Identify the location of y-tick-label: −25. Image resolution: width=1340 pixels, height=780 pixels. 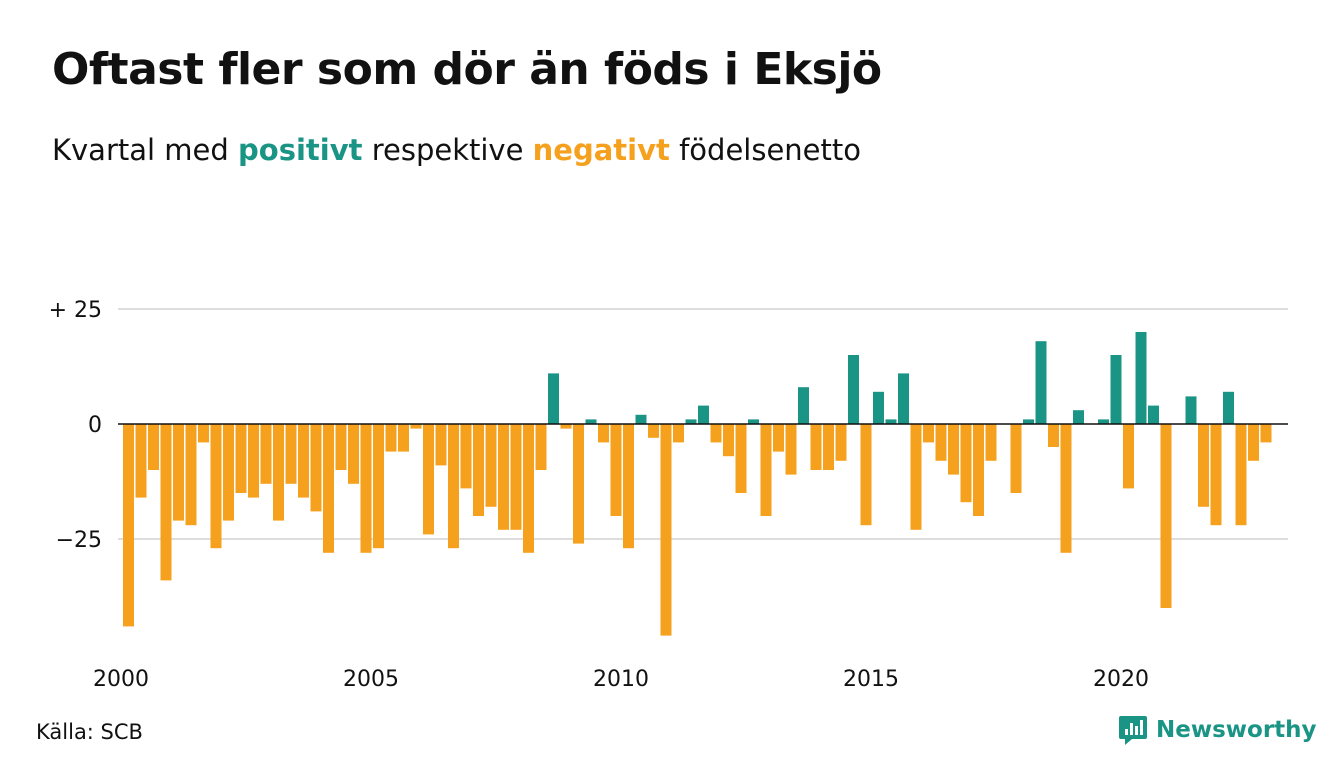
(79, 540).